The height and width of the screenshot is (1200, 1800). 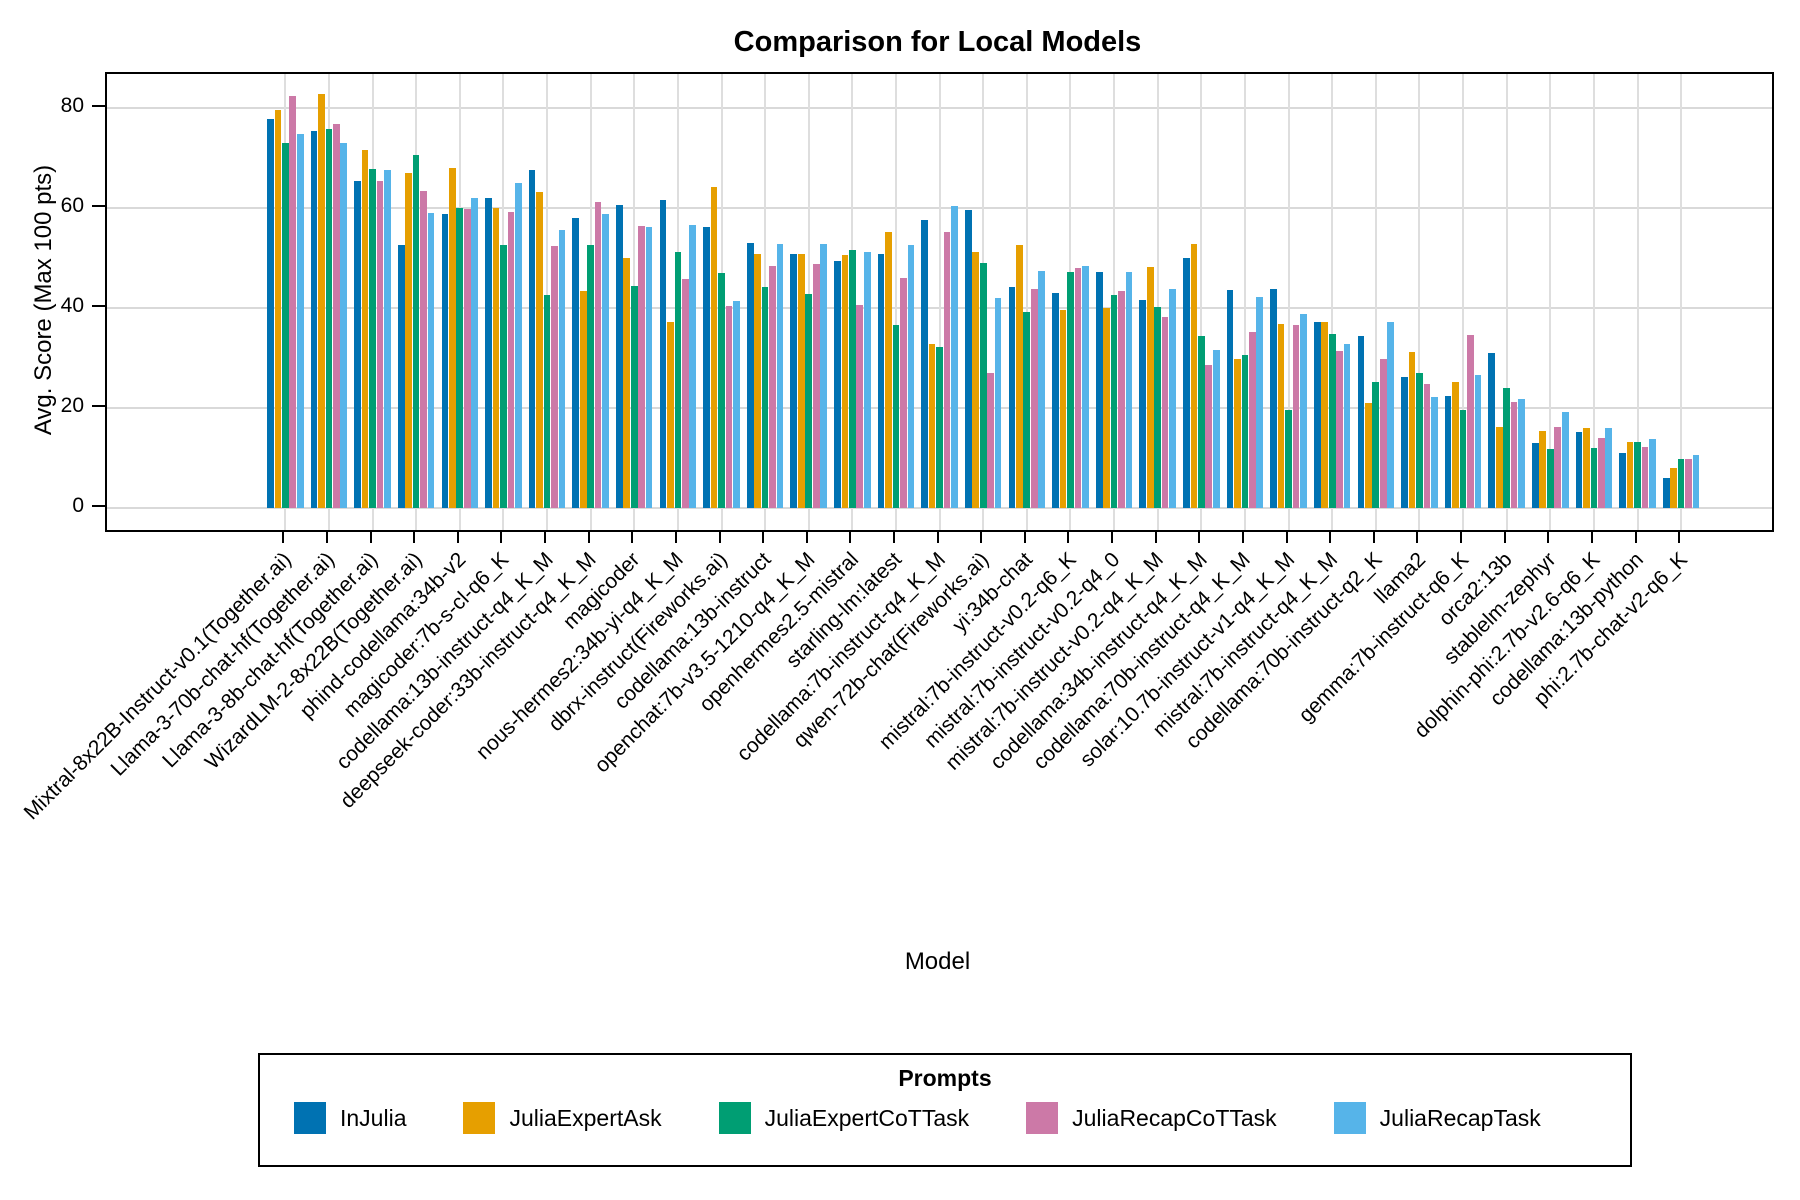 What do you see at coordinates (585, 1117) in the screenshot?
I see `legend-label: JuliaExpertAsk` at bounding box center [585, 1117].